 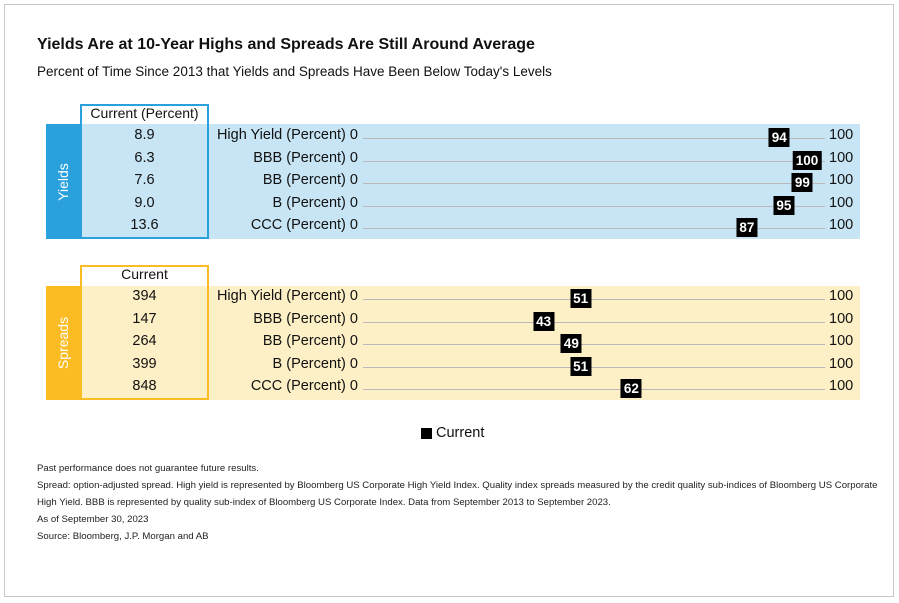 I want to click on yields-current-marker: 87, so click(x=747, y=227).